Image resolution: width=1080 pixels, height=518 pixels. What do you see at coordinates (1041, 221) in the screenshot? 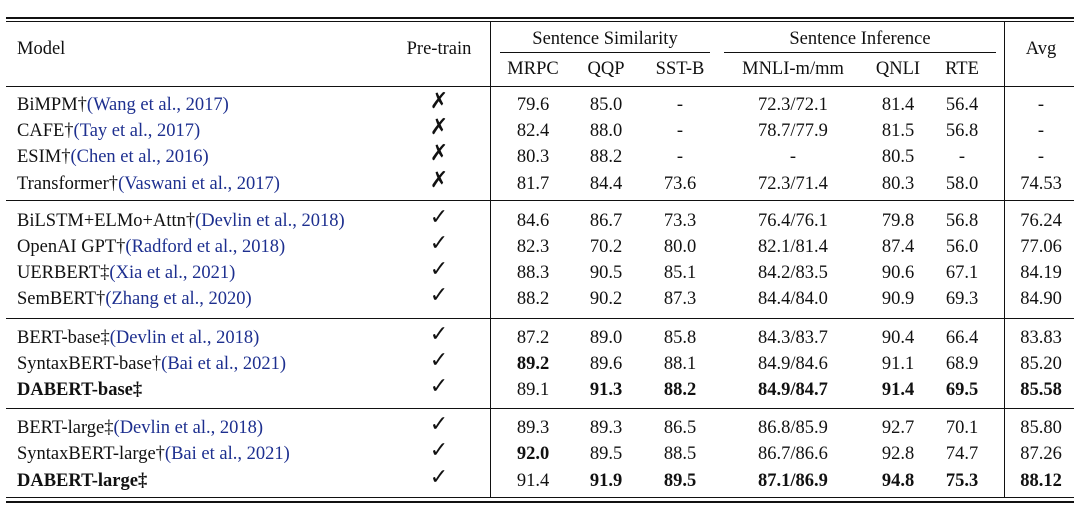
I see `cell-avg: 76.24` at bounding box center [1041, 221].